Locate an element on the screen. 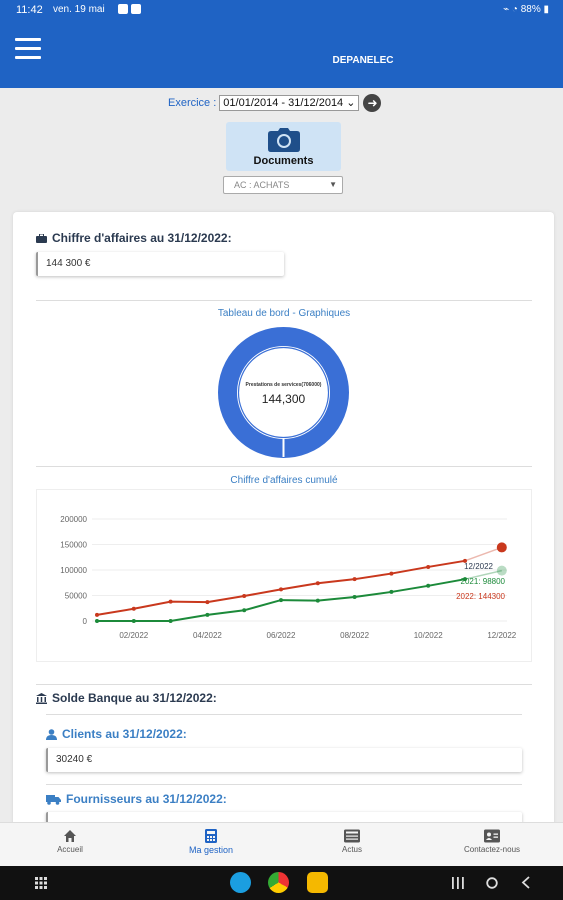  documents-button: Documents is located at coordinates (283, 146).